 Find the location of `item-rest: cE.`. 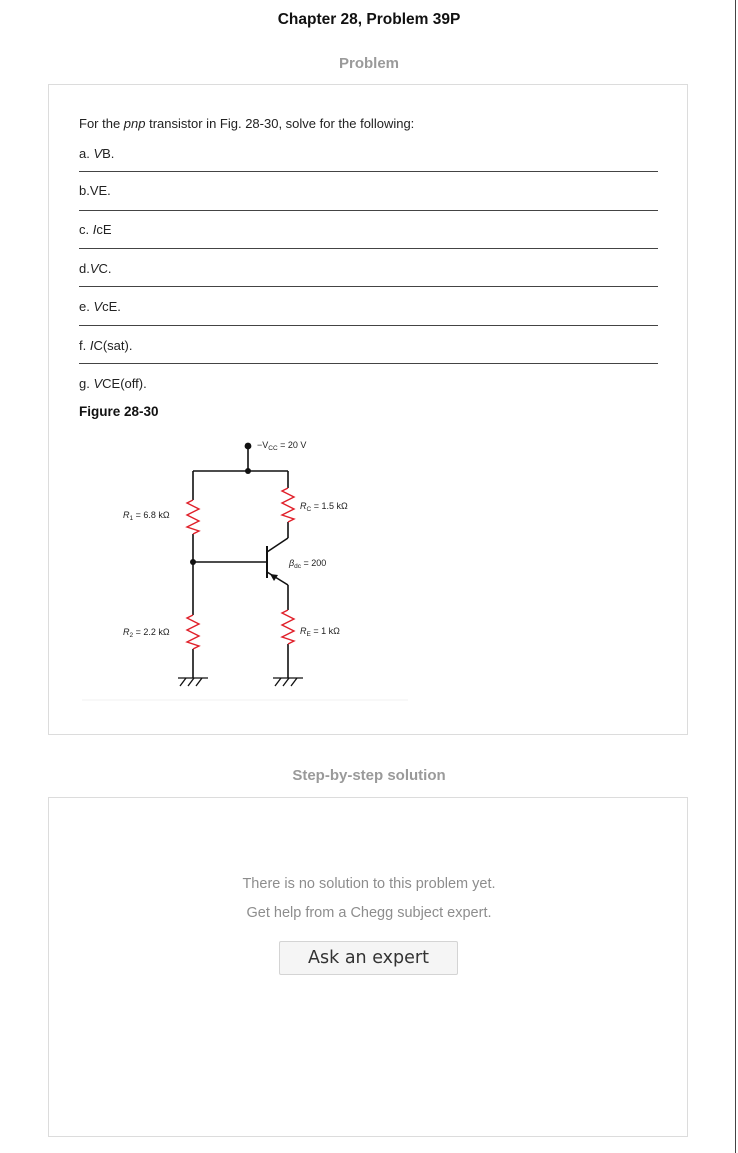

item-rest: cE. is located at coordinates (111, 306).